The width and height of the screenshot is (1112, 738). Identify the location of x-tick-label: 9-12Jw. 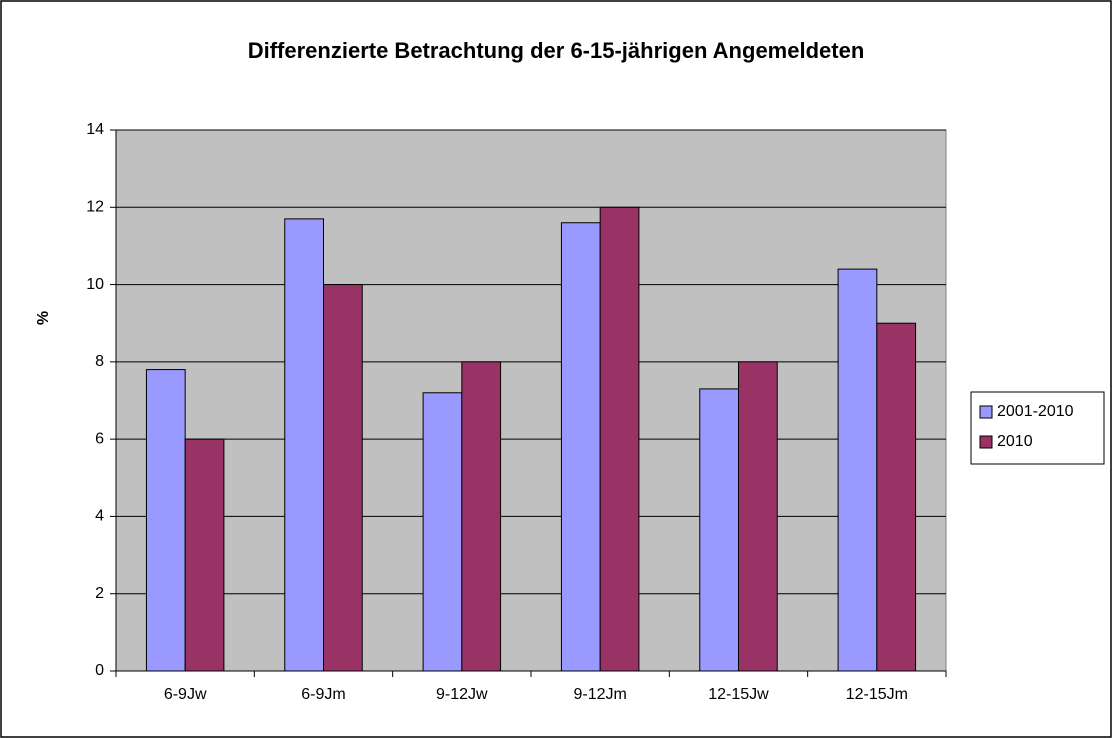
(462, 694).